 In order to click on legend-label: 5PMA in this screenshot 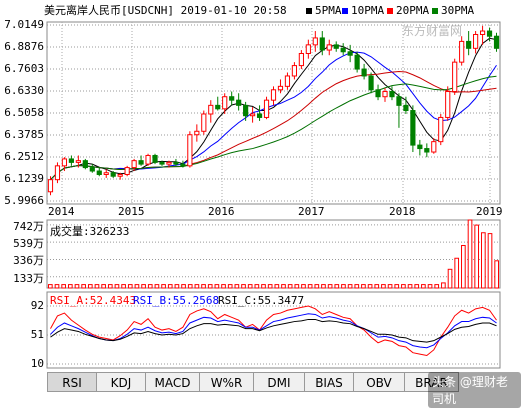, I will do `click(328, 10)`.